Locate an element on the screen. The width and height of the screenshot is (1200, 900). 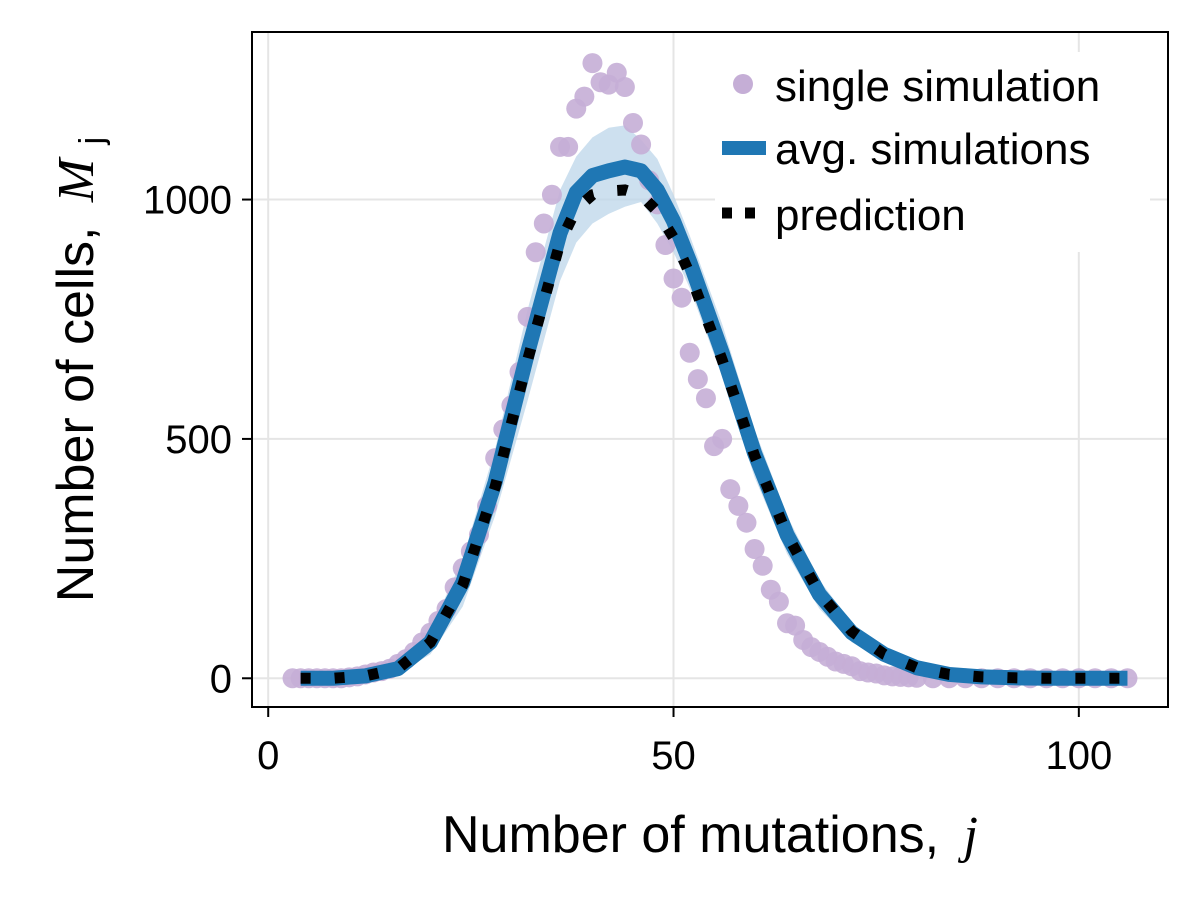
y-axis-title: Number of cells, M j is located at coordinates (79, 369).